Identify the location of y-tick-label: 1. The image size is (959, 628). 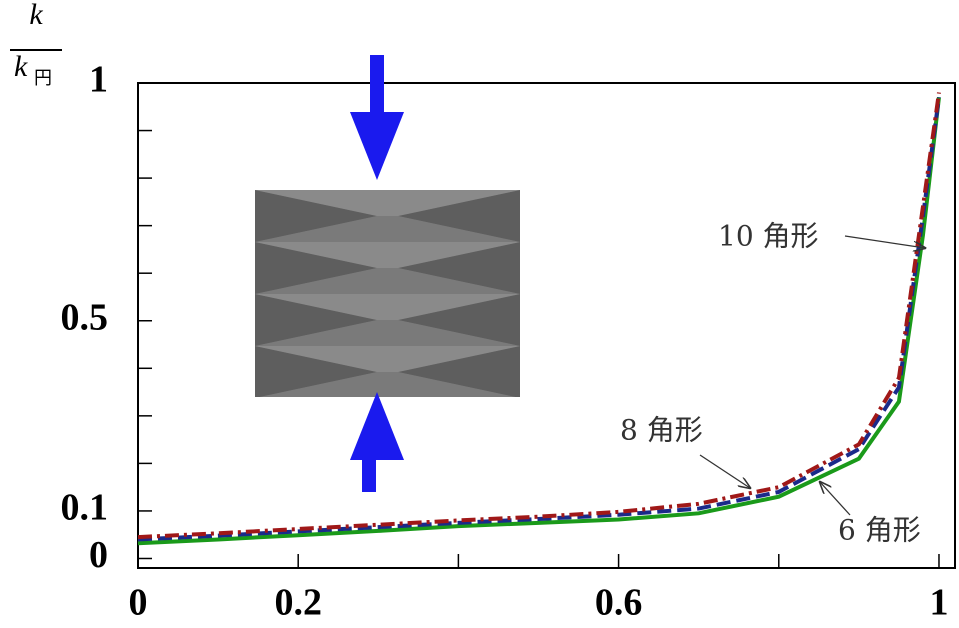
(98, 80).